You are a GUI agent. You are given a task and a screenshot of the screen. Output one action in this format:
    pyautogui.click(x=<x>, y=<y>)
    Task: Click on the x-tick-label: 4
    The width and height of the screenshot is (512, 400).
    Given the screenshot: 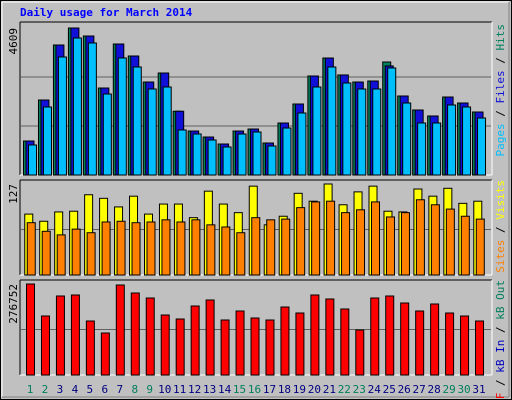 What is the action you would take?
    pyautogui.click(x=75, y=389)
    